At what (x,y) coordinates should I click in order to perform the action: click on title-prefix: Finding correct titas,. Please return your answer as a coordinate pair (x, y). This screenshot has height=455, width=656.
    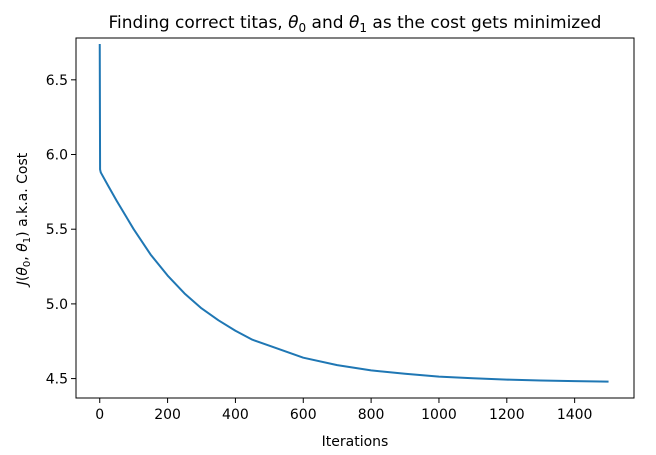
    Looking at the image, I should click on (199, 23).